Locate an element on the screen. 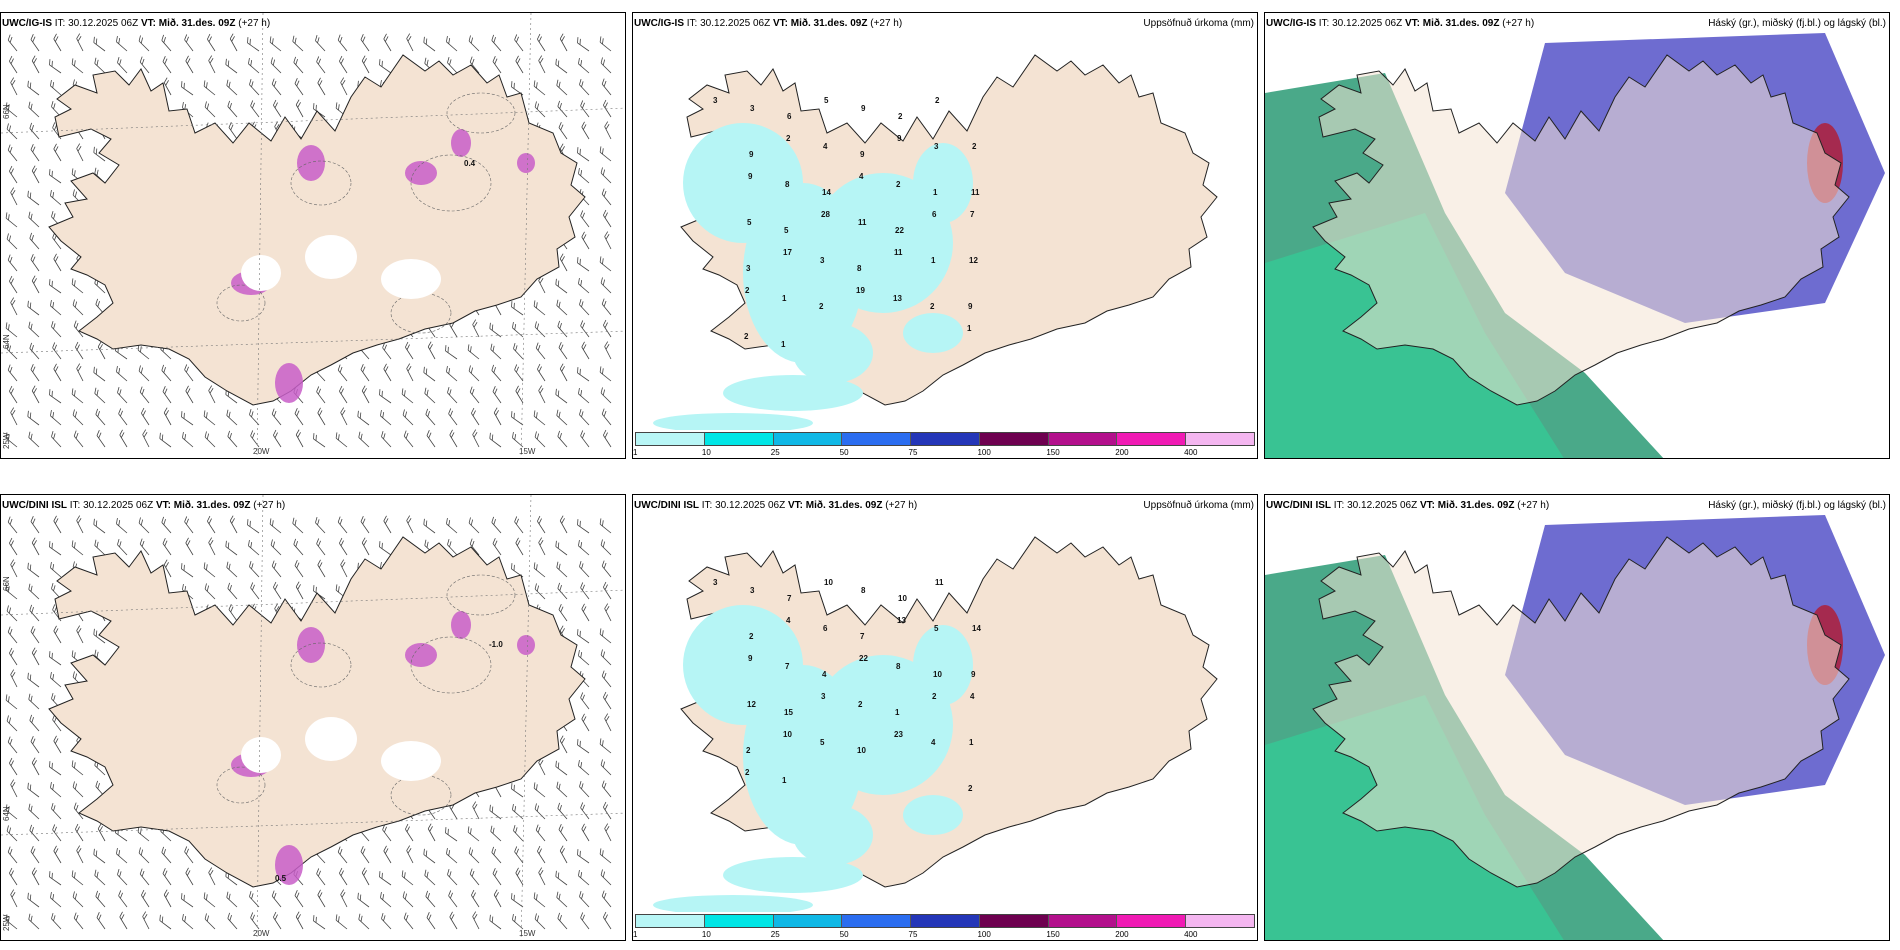  lon-label-15w: 15W is located at coordinates (527, 451).